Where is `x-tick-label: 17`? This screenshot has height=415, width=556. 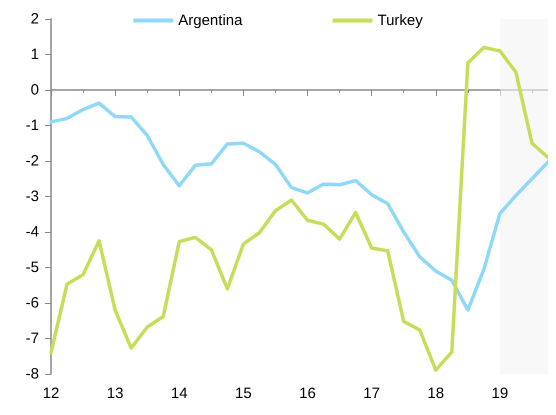 x-tick-label: 17 is located at coordinates (371, 393).